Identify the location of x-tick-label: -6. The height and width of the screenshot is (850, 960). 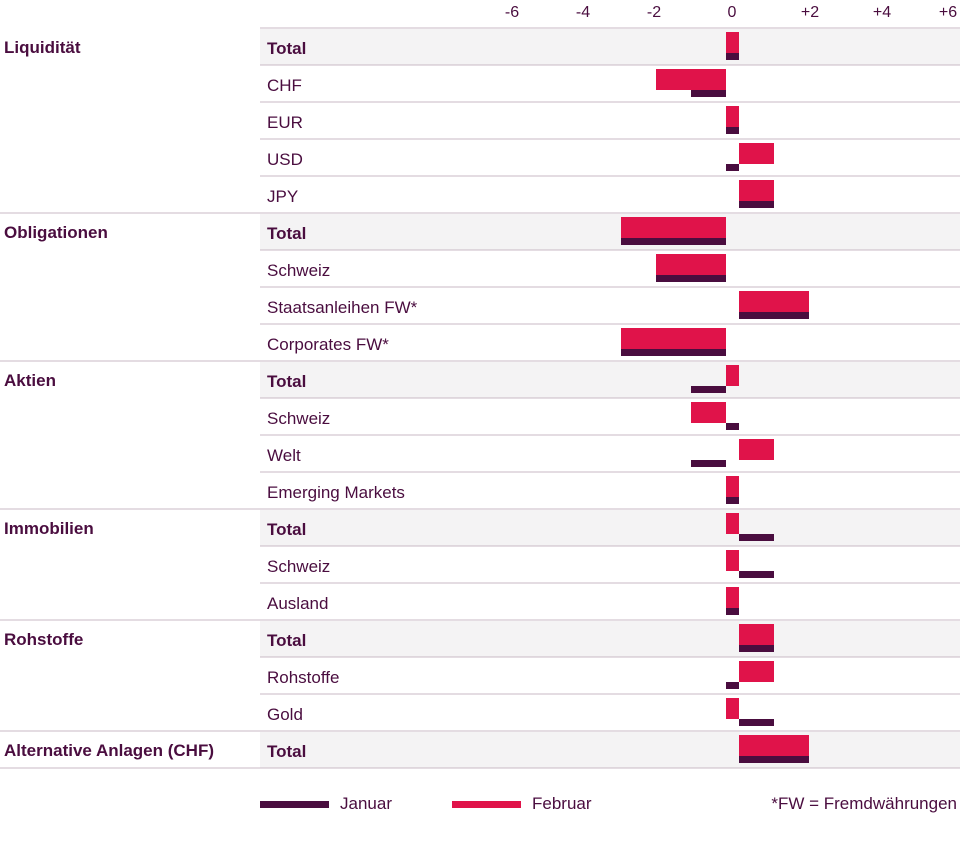
(512, 12).